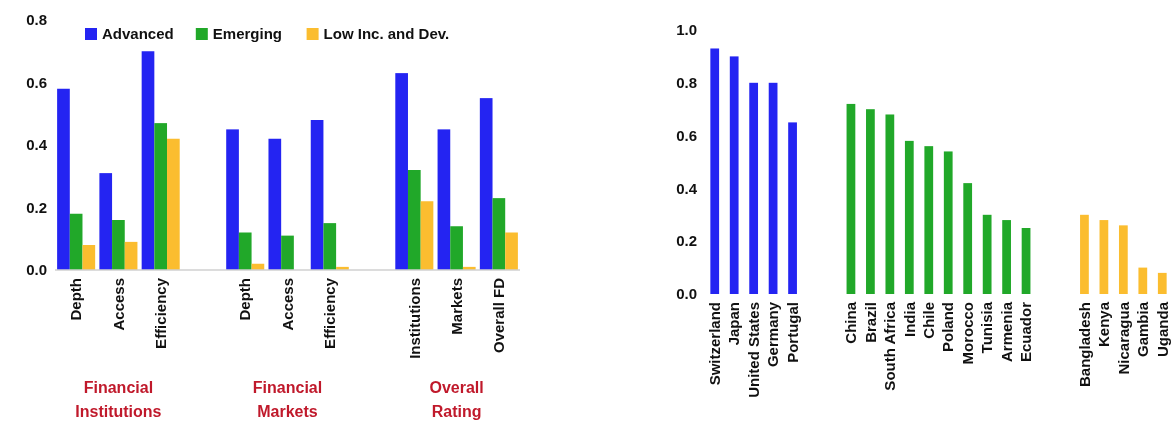 This screenshot has width=1172, height=427. Describe the element at coordinates (909, 319) in the screenshot. I see `x-tick-label: India` at that location.